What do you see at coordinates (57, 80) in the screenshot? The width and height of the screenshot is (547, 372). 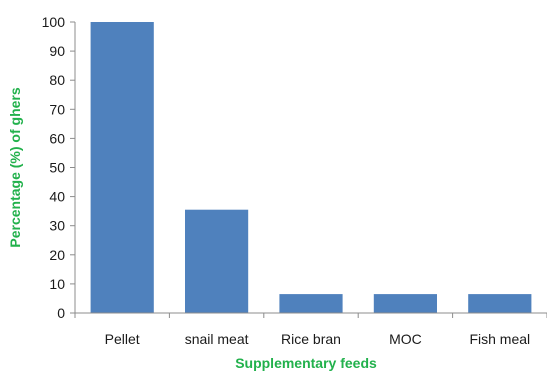 I see `y-tick-label: 80` at bounding box center [57, 80].